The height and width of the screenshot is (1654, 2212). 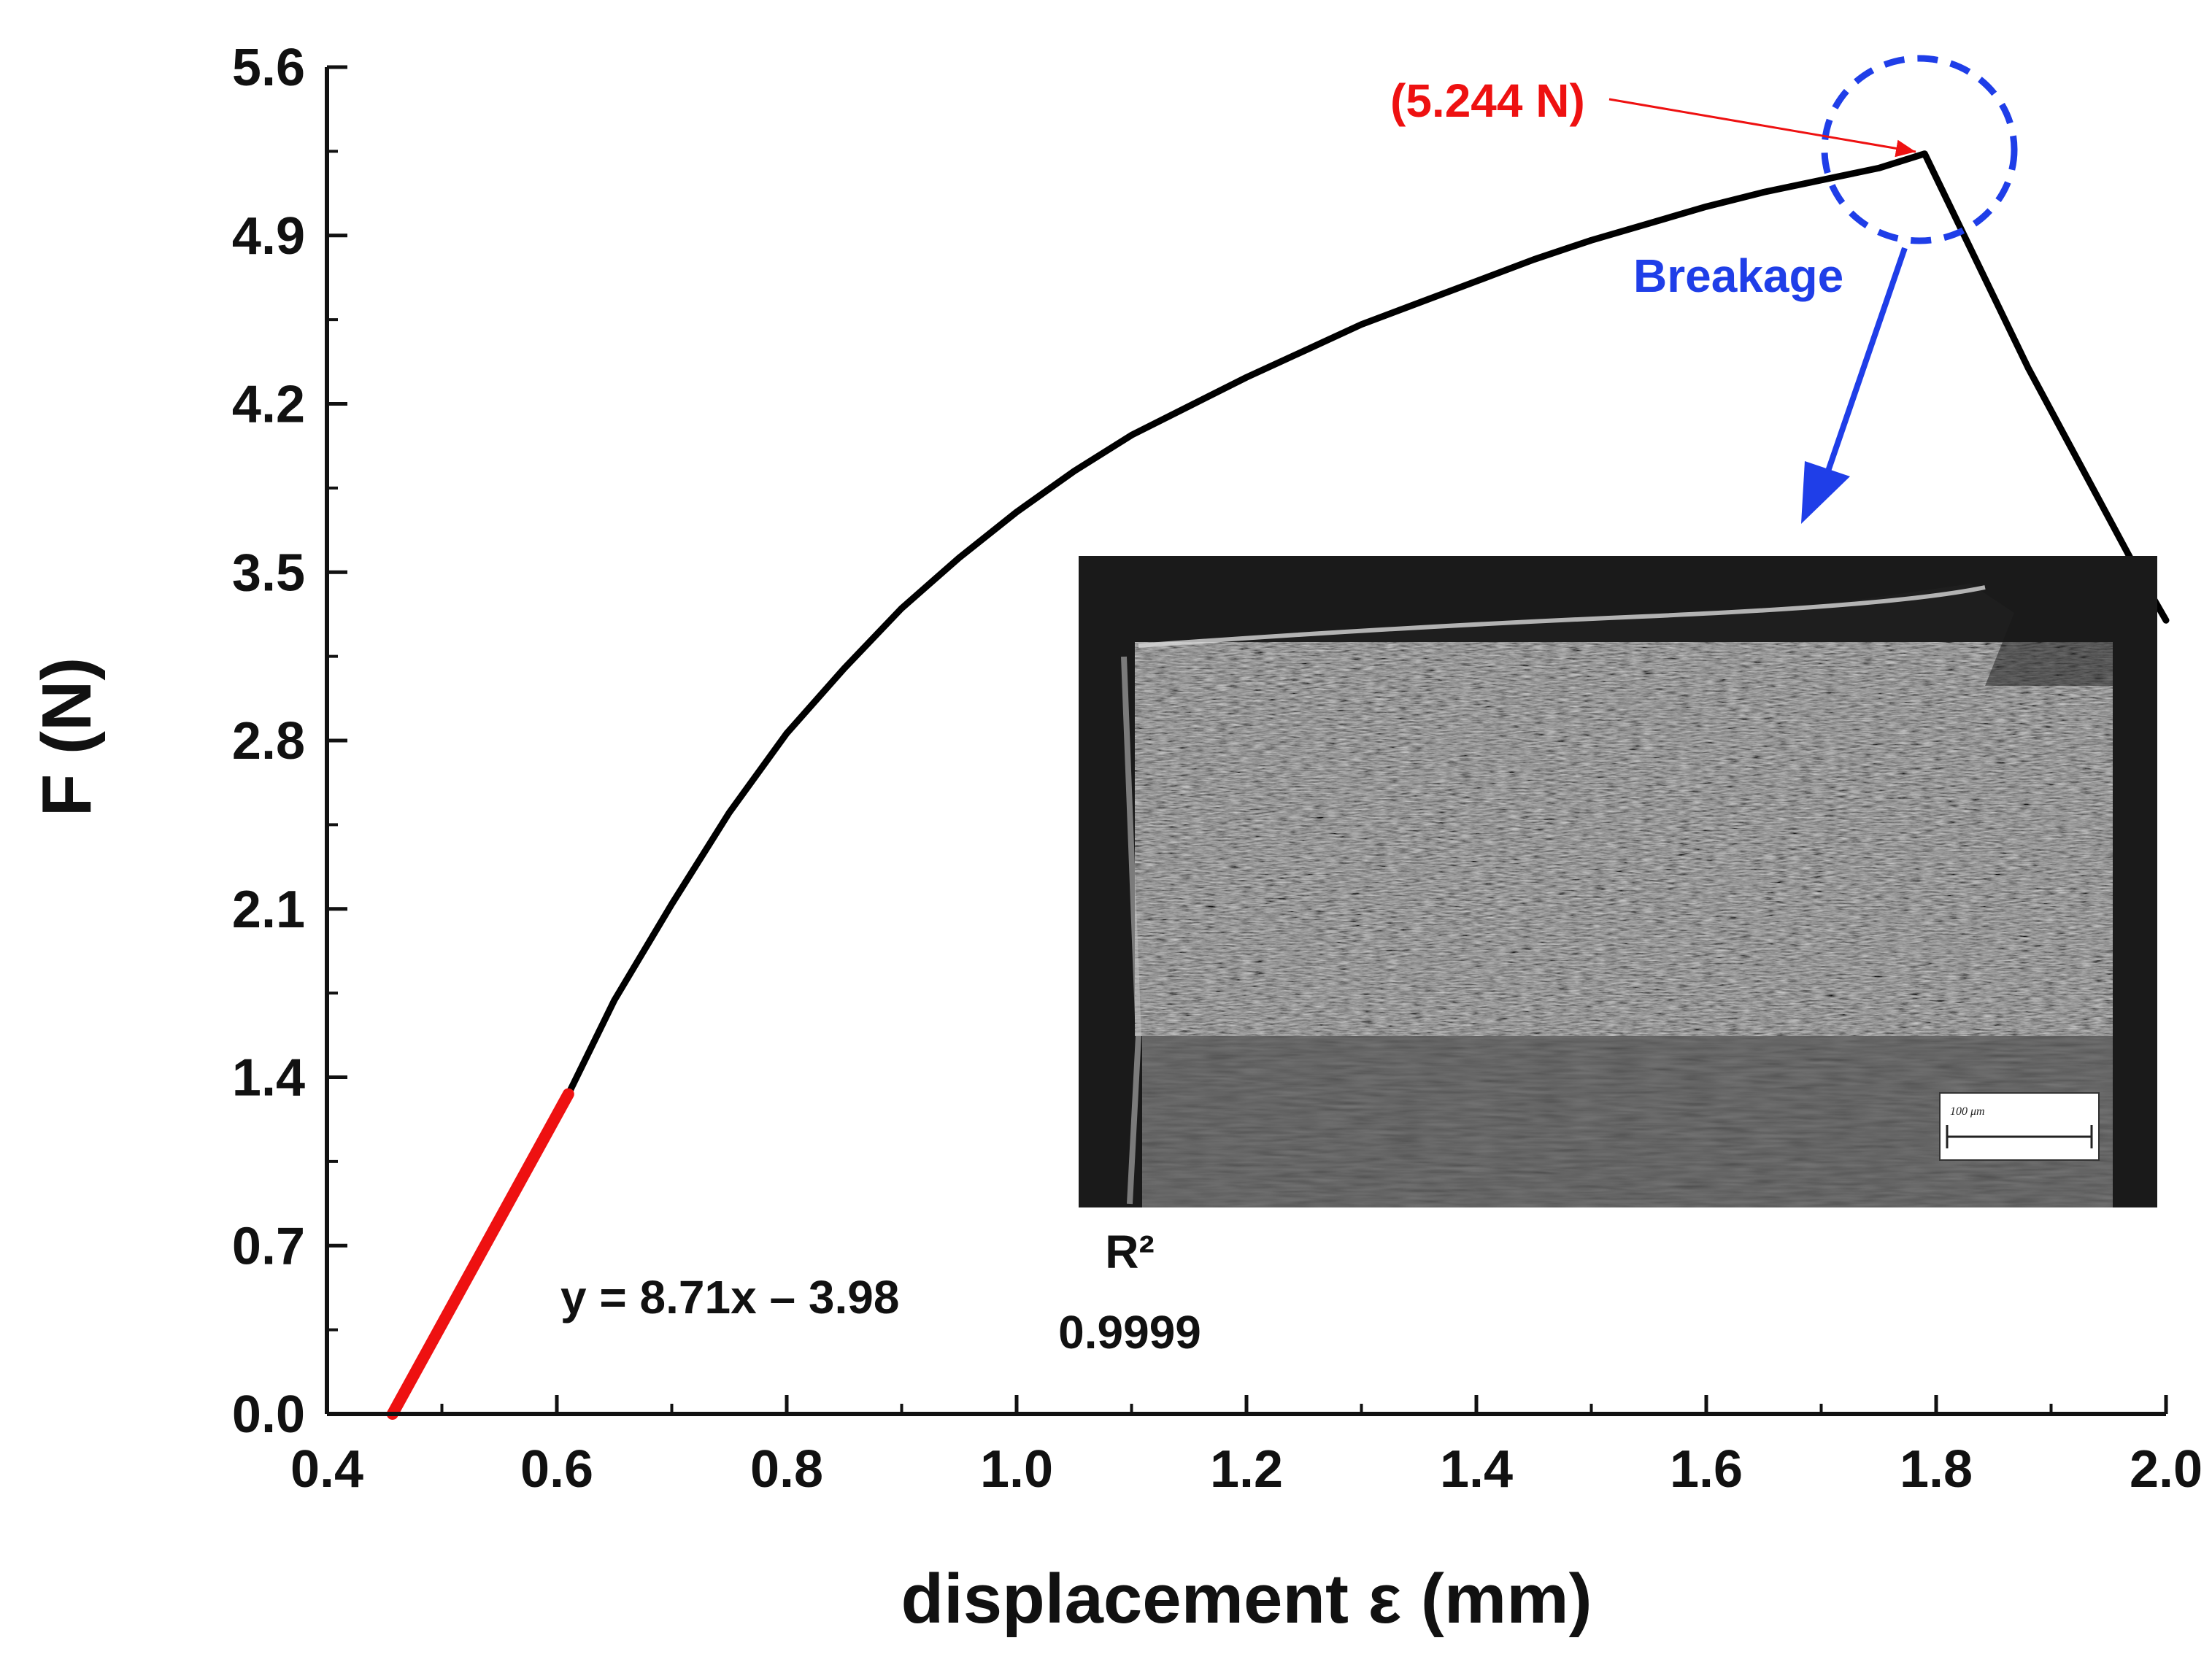 What do you see at coordinates (729, 1297) in the screenshot?
I see `fit-equation: y = 8.71x – 3.98` at bounding box center [729, 1297].